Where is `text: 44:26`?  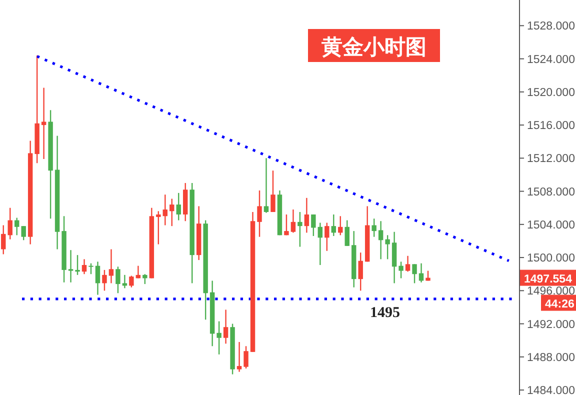
text: 44:26 is located at coordinates (559, 304).